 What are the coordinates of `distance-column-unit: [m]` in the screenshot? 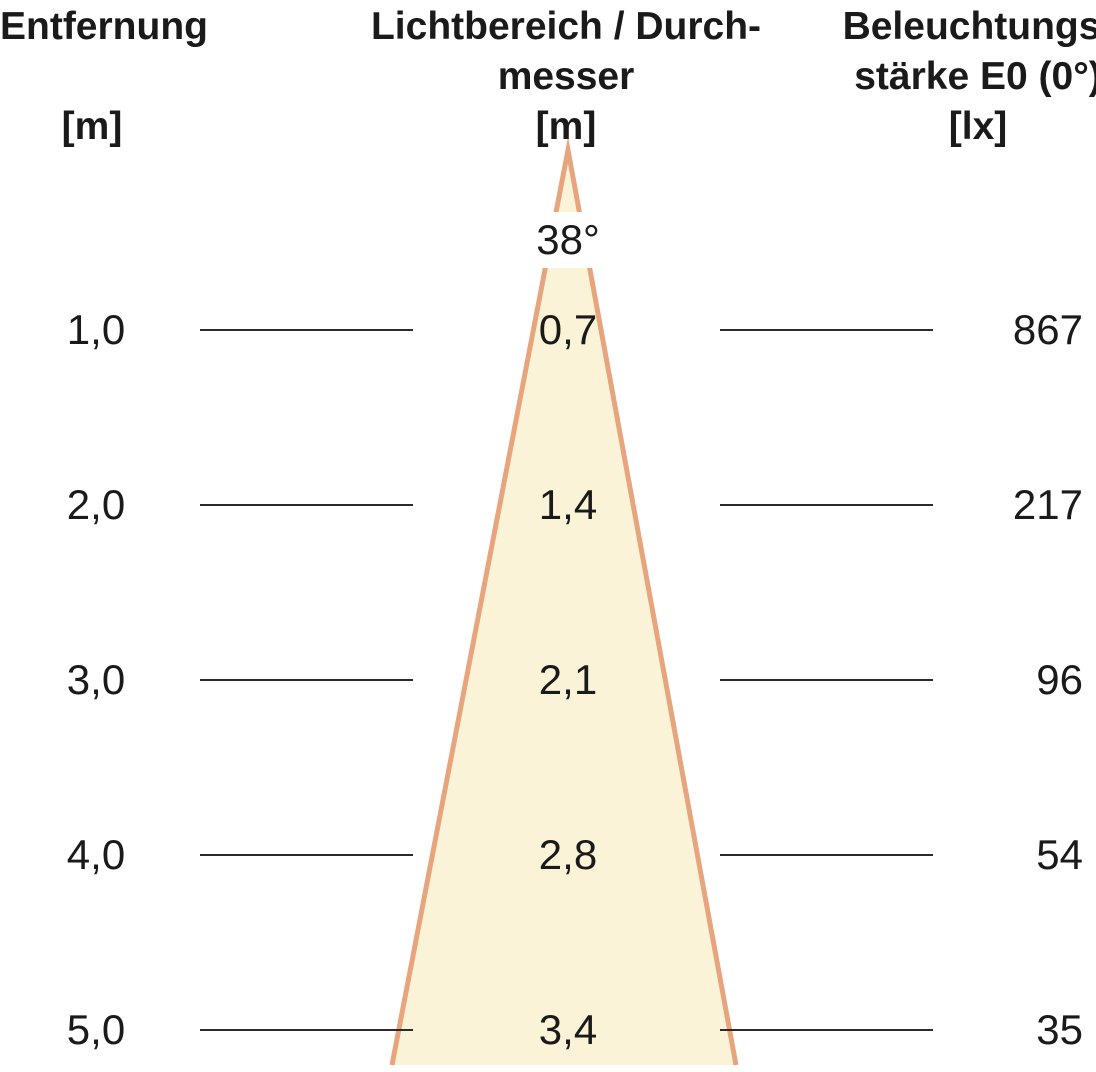 It's located at (92, 126).